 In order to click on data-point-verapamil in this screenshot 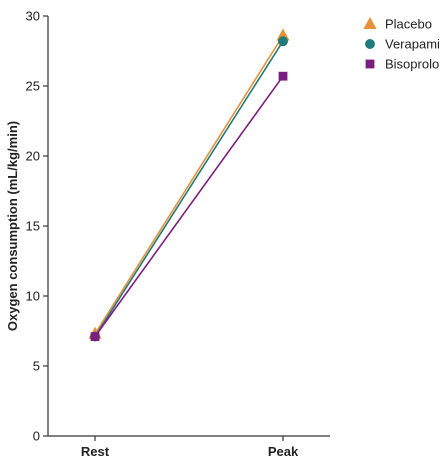, I will do `click(283, 41)`.